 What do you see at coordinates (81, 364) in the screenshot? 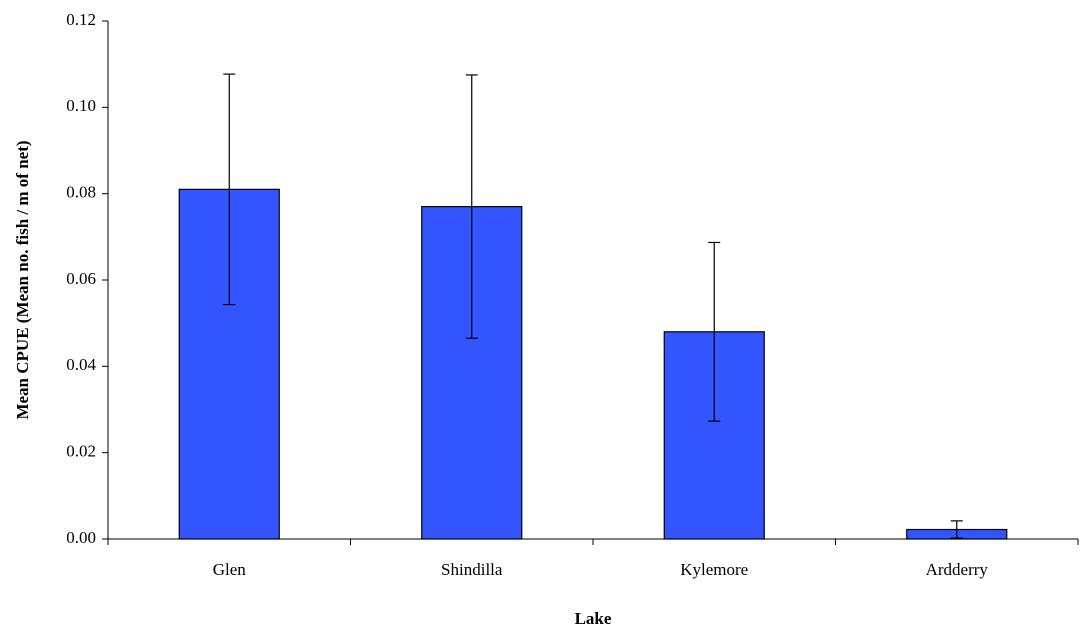
I see `y-tick-label: 0.04` at bounding box center [81, 364].